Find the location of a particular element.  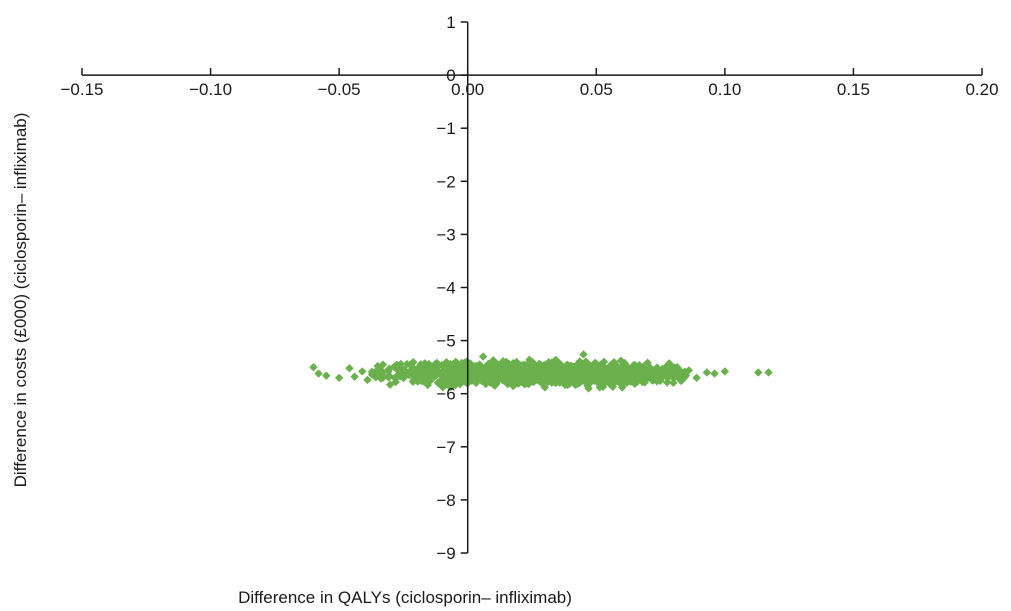

y-tick-label: −9 is located at coordinates (445, 553).